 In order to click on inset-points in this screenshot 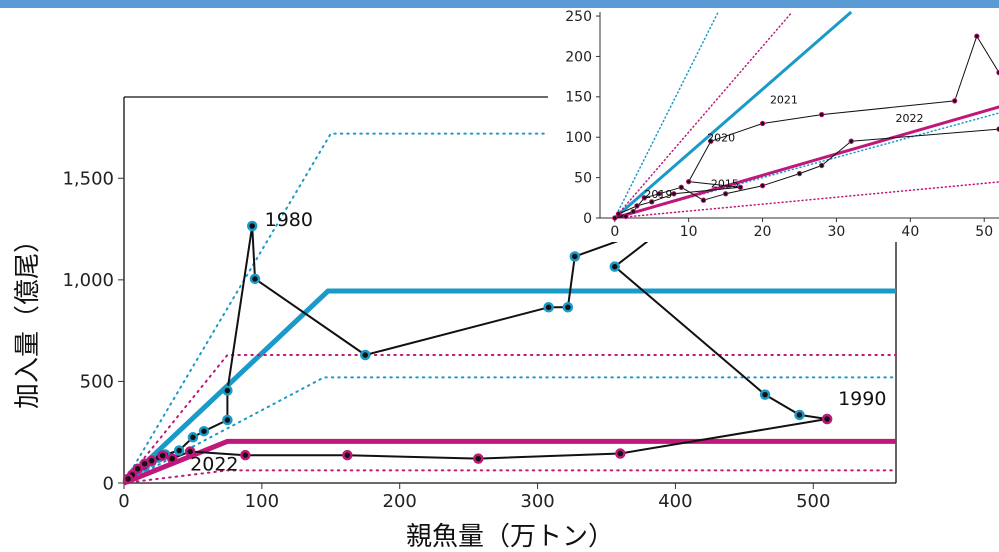, I will do `click(805, 127)`.